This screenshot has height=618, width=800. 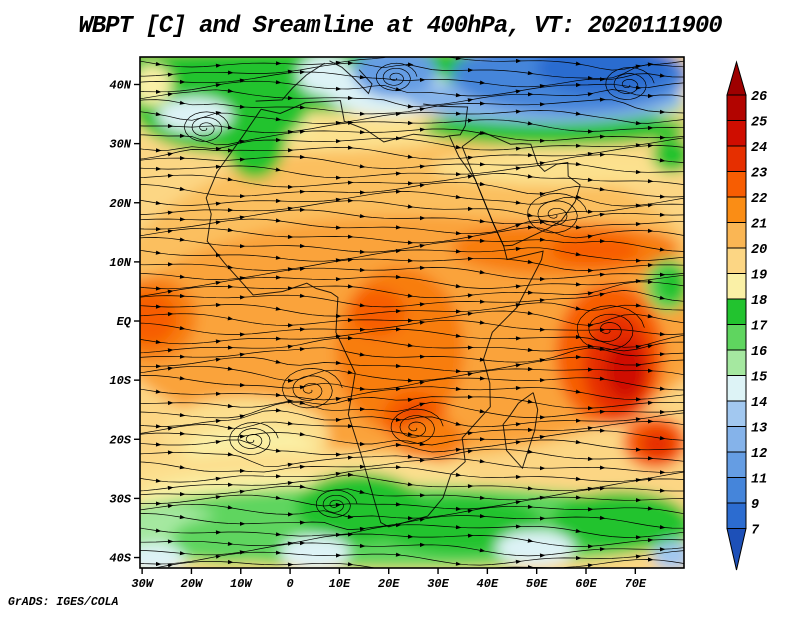 What do you see at coordinates (759, 352) in the screenshot?
I see `colorbar-label: 16` at bounding box center [759, 352].